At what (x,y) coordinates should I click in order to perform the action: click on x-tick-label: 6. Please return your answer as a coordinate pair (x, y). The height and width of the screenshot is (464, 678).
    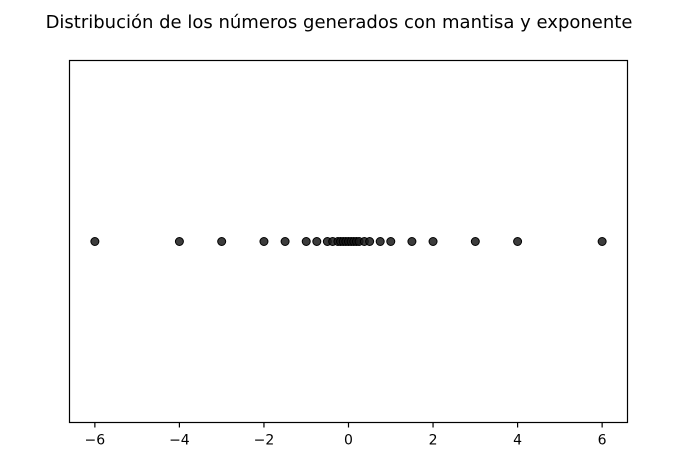
    Looking at the image, I should click on (602, 441).